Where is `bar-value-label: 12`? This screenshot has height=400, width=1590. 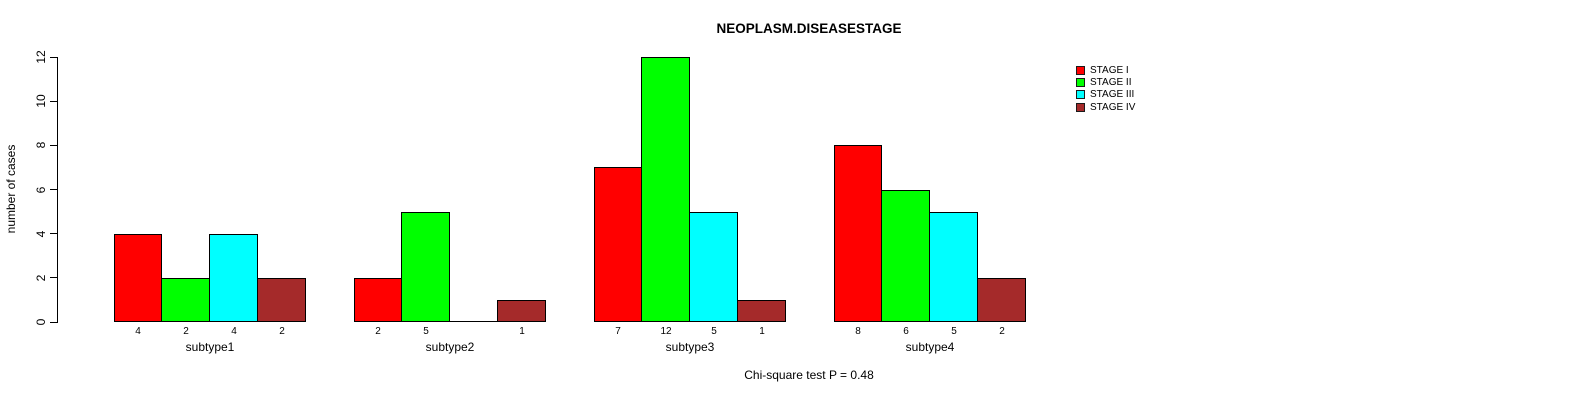 bar-value-label: 12 is located at coordinates (666, 331).